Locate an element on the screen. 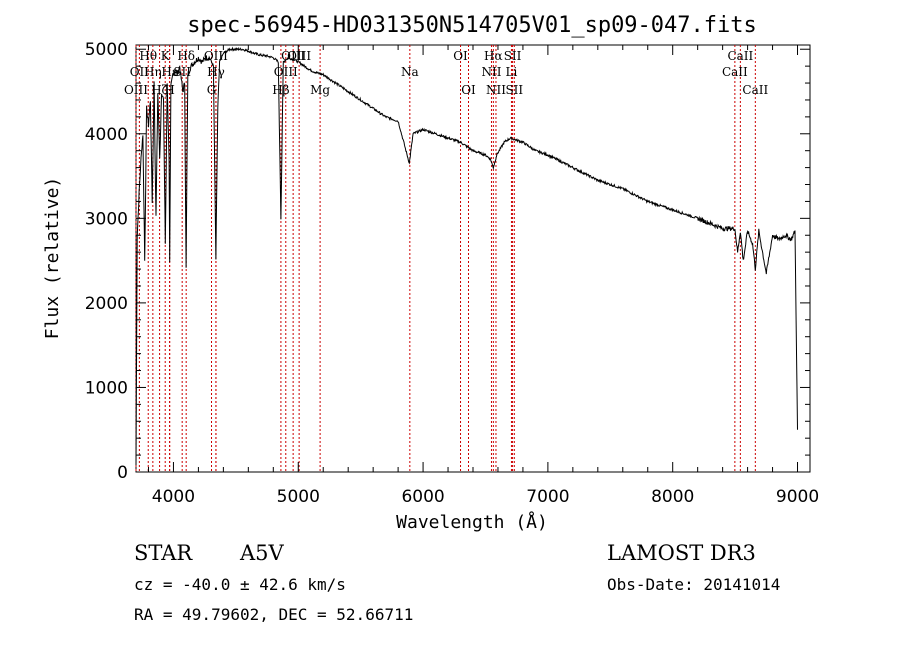 This screenshot has width=900, height=649. line-marker-label: OII is located at coordinates (140, 72).